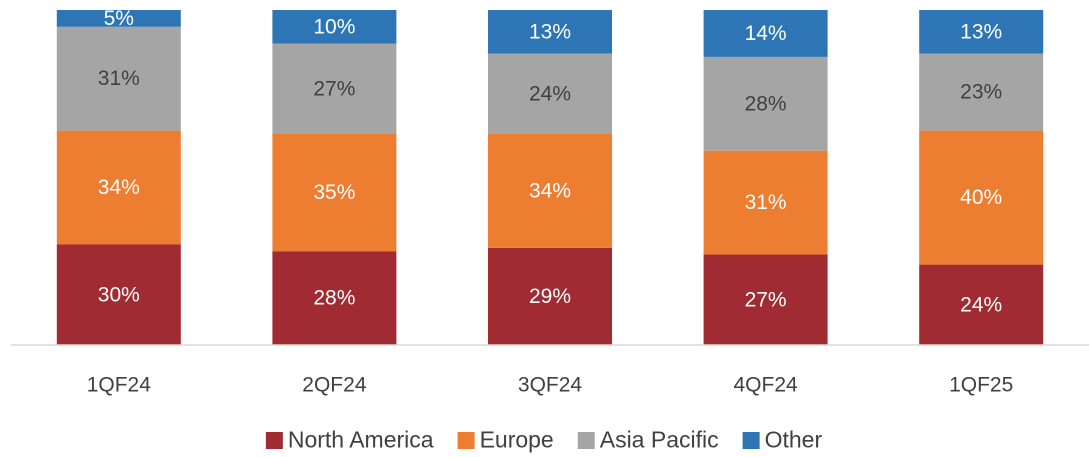 This screenshot has width=1089, height=457. I want to click on data-label: 23%, so click(981, 92).